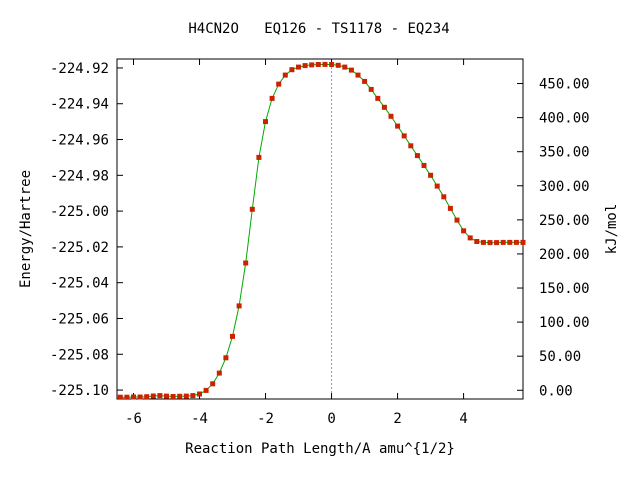 This screenshot has height=480, width=640. Describe the element at coordinates (564, 323) in the screenshot. I see `y2-tick-label: 100.00` at that location.